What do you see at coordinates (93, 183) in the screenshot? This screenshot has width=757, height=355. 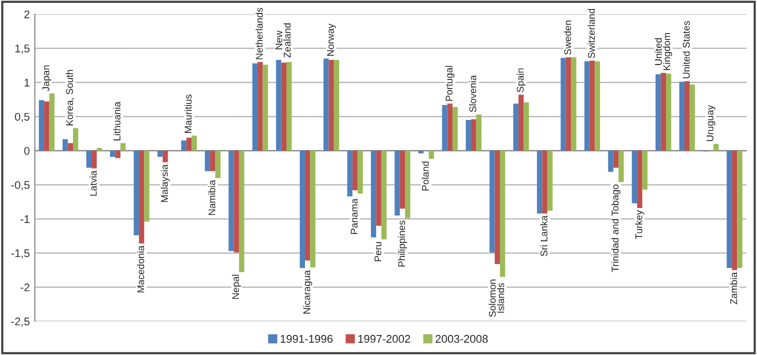 I see `x-tick-label: Latvia` at bounding box center [93, 183].